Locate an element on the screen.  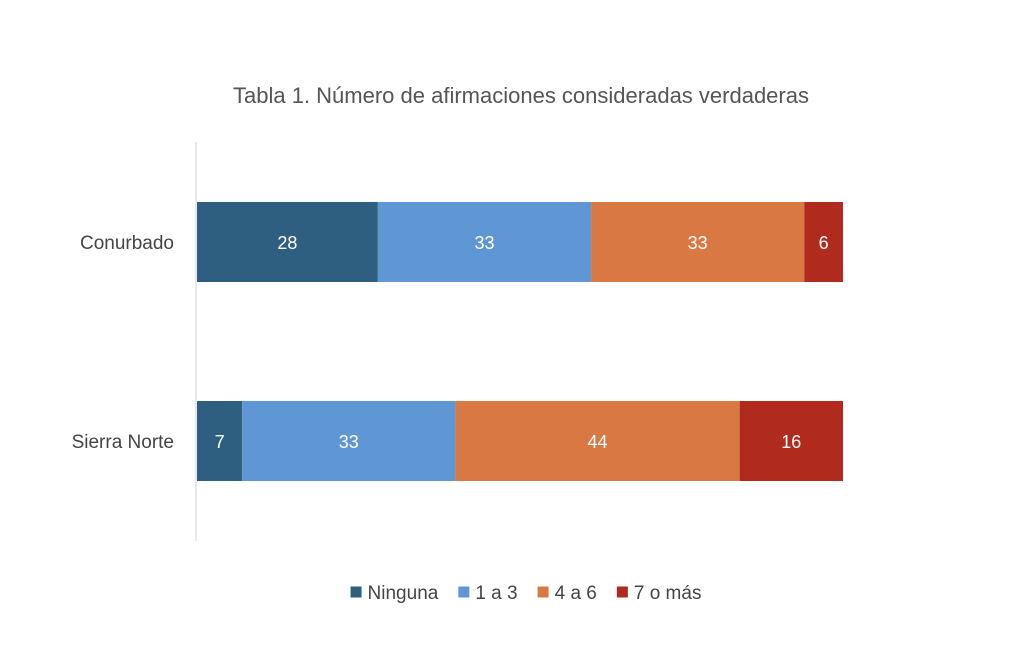
bar-label-sierra-norte-1-a-3: 33 is located at coordinates (349, 442).